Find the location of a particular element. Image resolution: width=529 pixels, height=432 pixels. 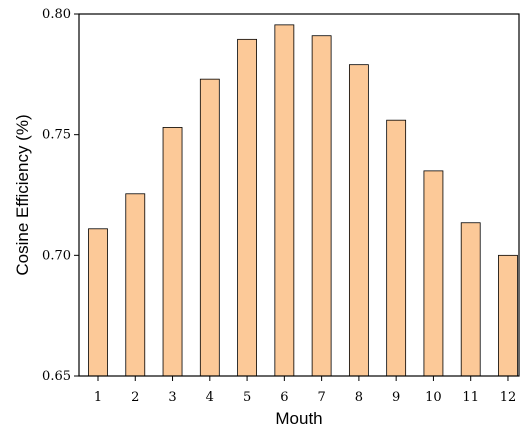

y-tick-label: 0.75 is located at coordinates (56, 135).